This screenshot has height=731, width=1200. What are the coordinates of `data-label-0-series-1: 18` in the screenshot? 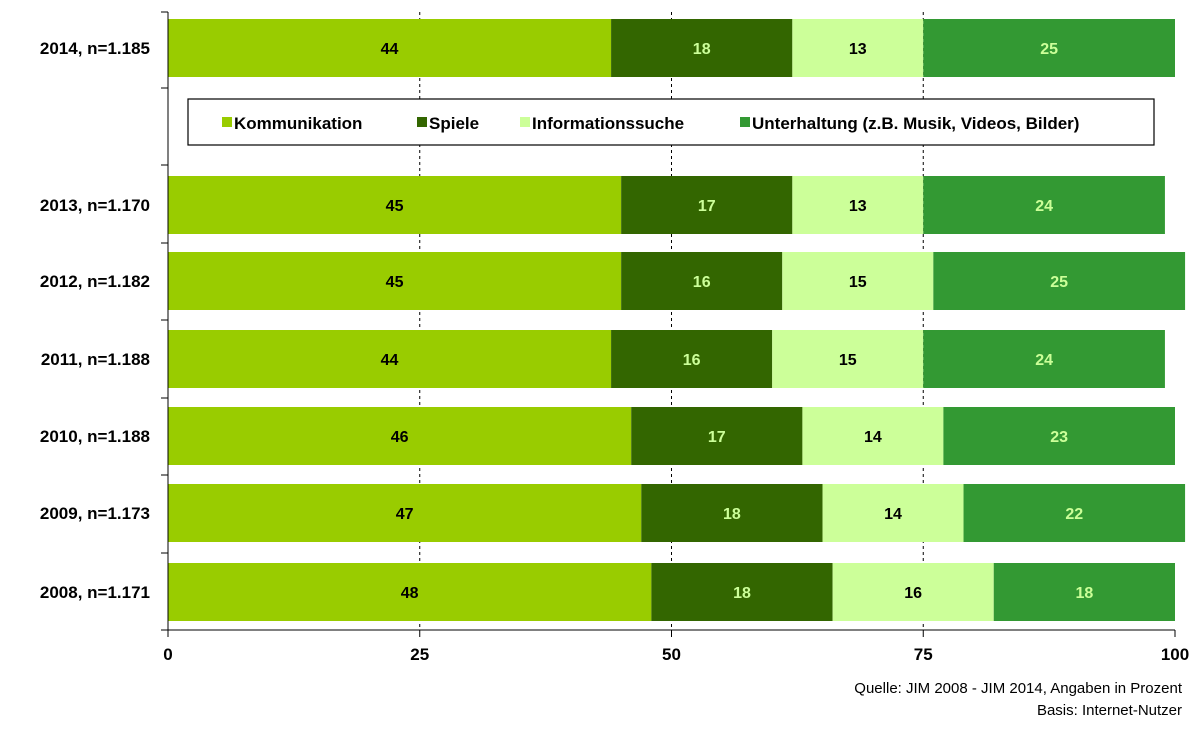 It's located at (702, 49).